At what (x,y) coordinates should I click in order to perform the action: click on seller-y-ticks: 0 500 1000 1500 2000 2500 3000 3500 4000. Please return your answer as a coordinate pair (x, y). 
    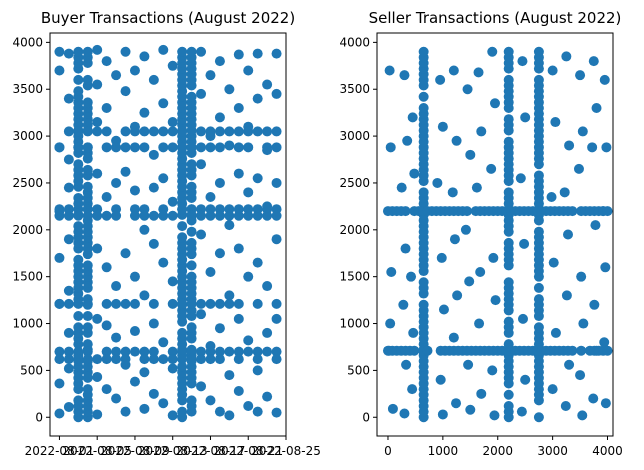
    Looking at the image, I should click on (358, 229).